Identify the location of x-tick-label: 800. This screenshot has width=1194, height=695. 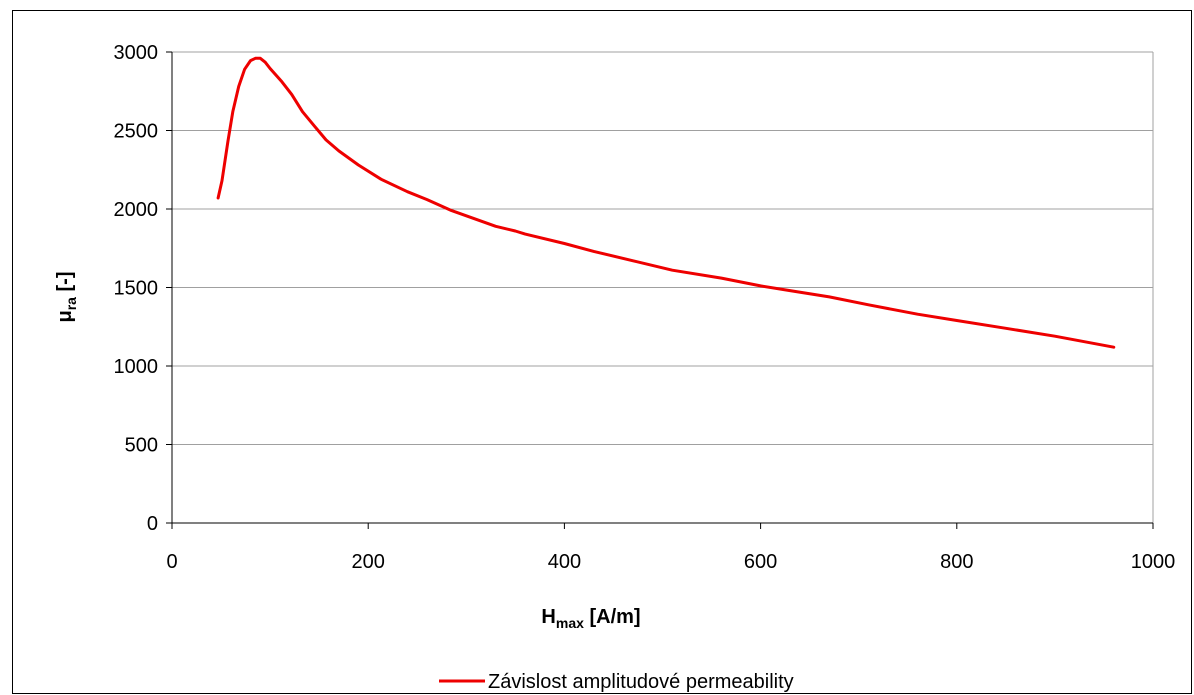
(956, 562).